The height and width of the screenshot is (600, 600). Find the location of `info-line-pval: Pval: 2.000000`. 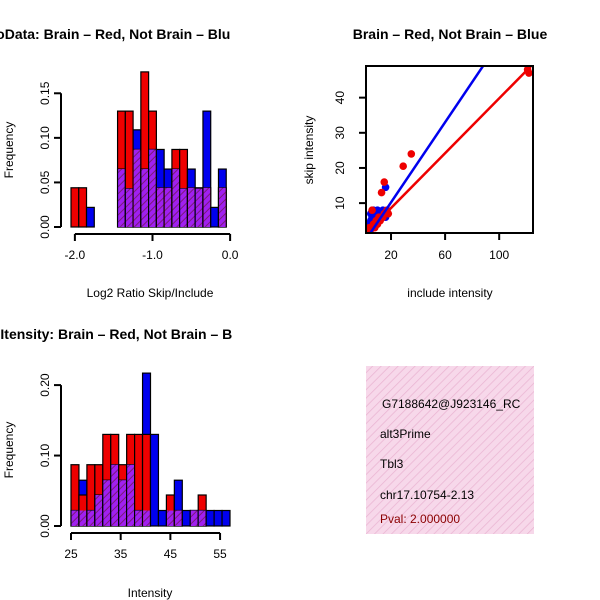

info-line-pval: Pval: 2.000000 is located at coordinates (420, 519).